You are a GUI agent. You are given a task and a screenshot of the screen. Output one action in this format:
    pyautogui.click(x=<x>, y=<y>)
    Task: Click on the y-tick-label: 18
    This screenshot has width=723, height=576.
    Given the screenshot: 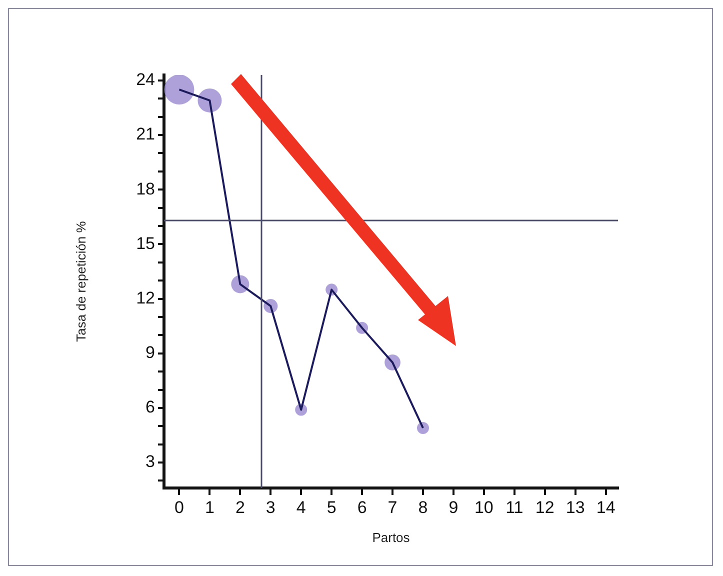 What is the action you would take?
    pyautogui.click(x=145, y=188)
    